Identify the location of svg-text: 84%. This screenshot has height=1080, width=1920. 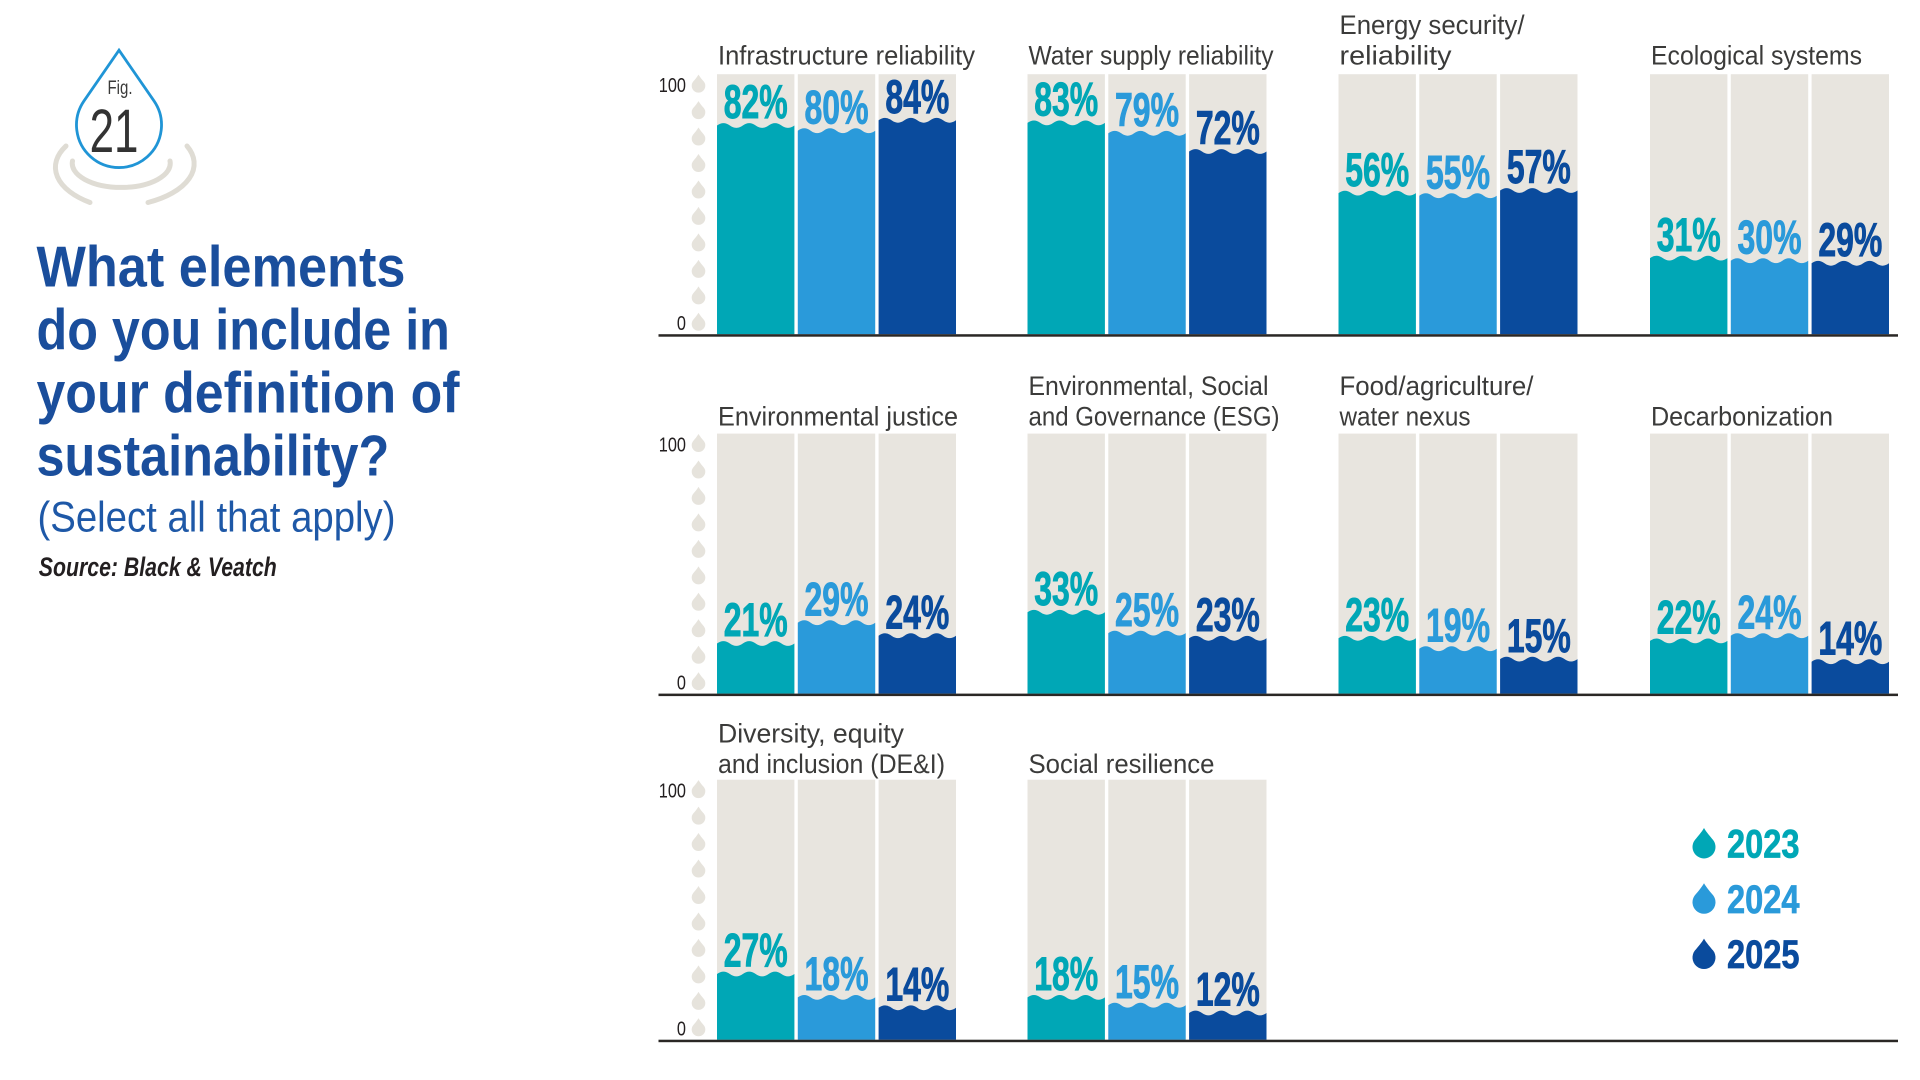
(917, 97).